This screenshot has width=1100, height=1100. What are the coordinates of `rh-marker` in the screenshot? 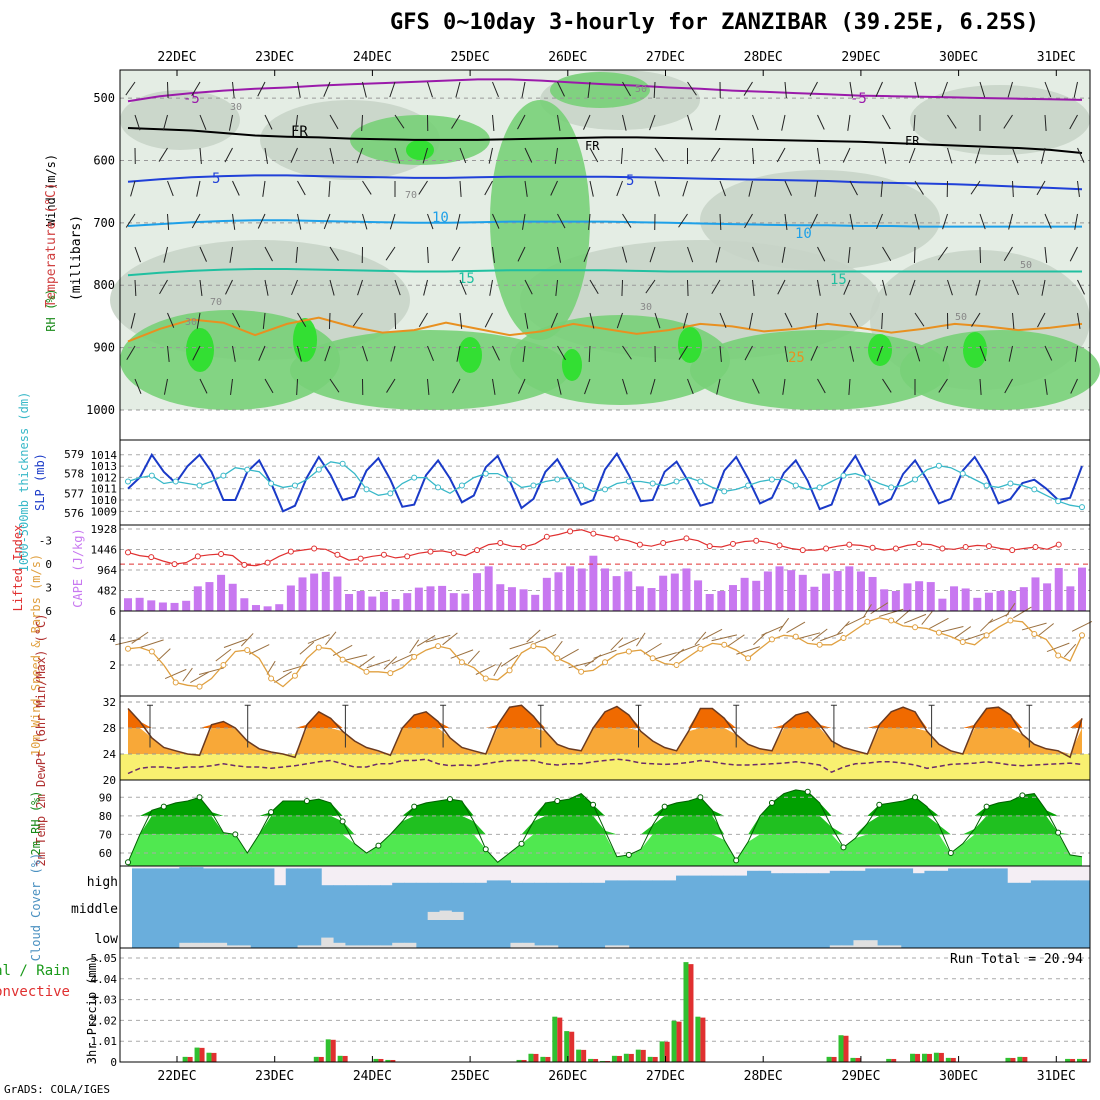 It's located at (235, 834).